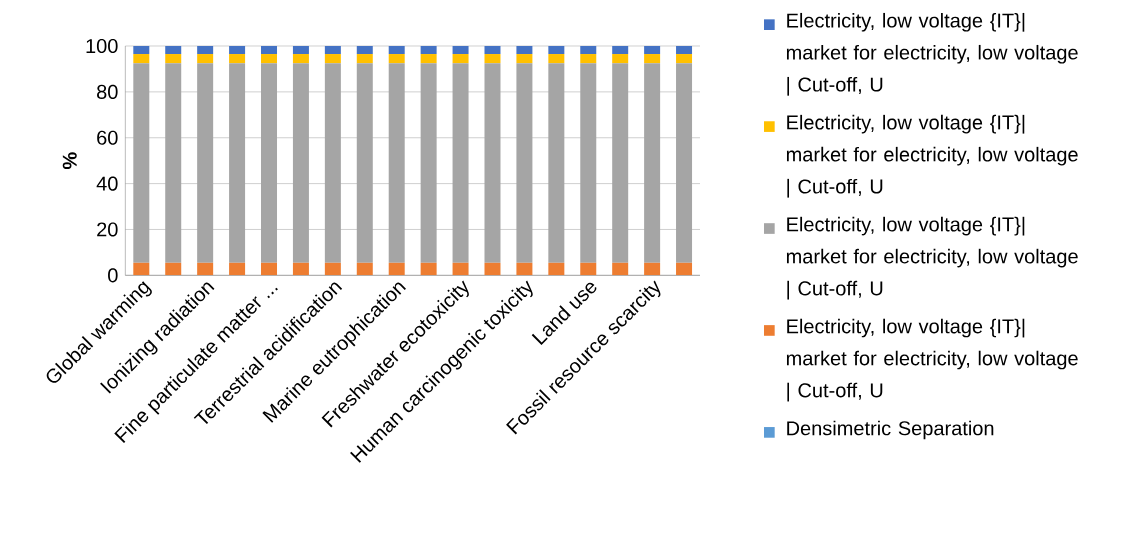  What do you see at coordinates (107, 183) in the screenshot?
I see `y-tick-label: 40` at bounding box center [107, 183].